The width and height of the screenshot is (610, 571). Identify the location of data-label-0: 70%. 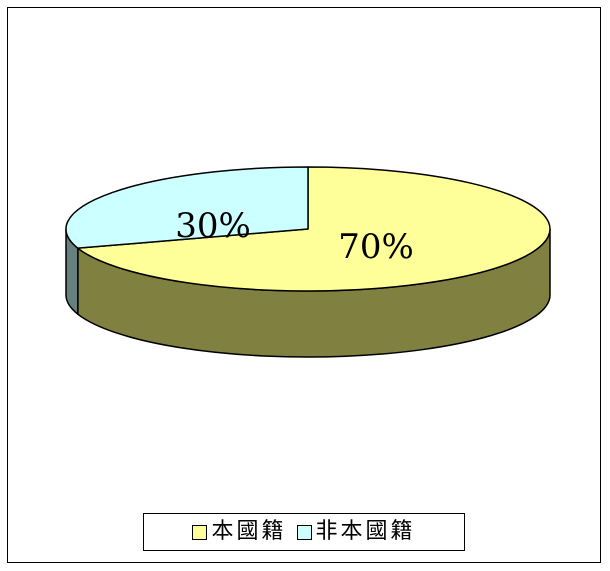
(376, 247).